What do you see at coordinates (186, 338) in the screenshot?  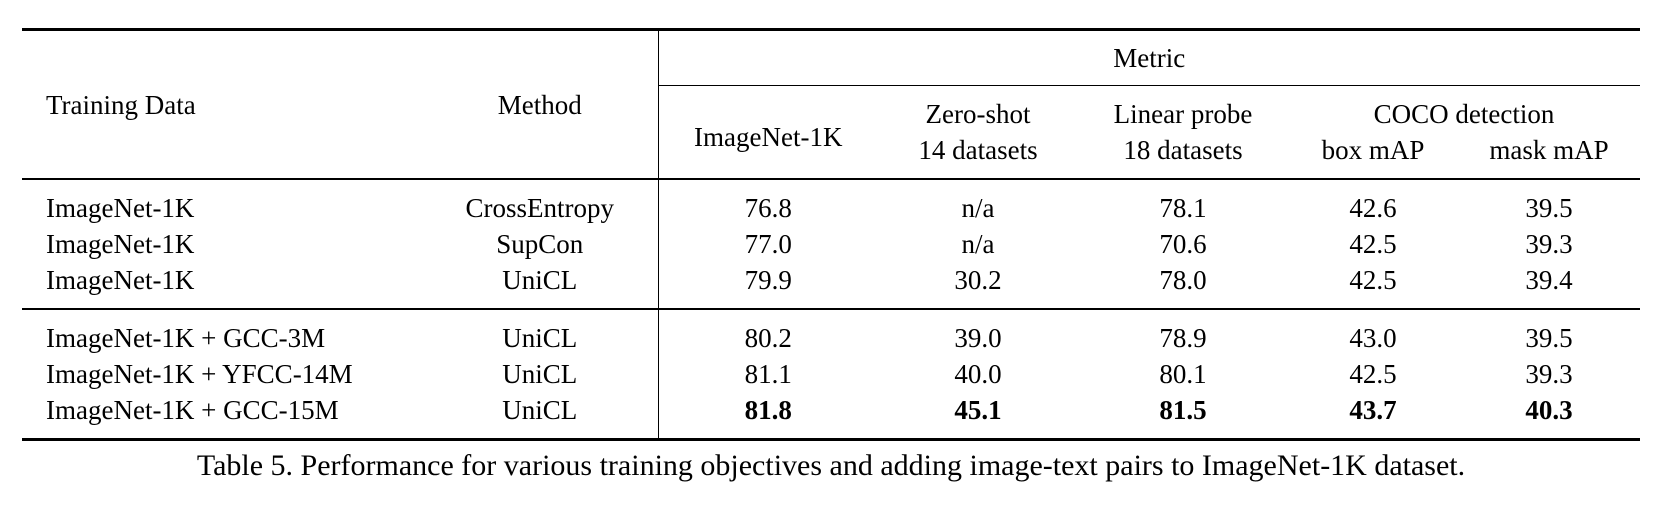 I see `table-cell: ImageNet-1K + GCC-3M` at bounding box center [186, 338].